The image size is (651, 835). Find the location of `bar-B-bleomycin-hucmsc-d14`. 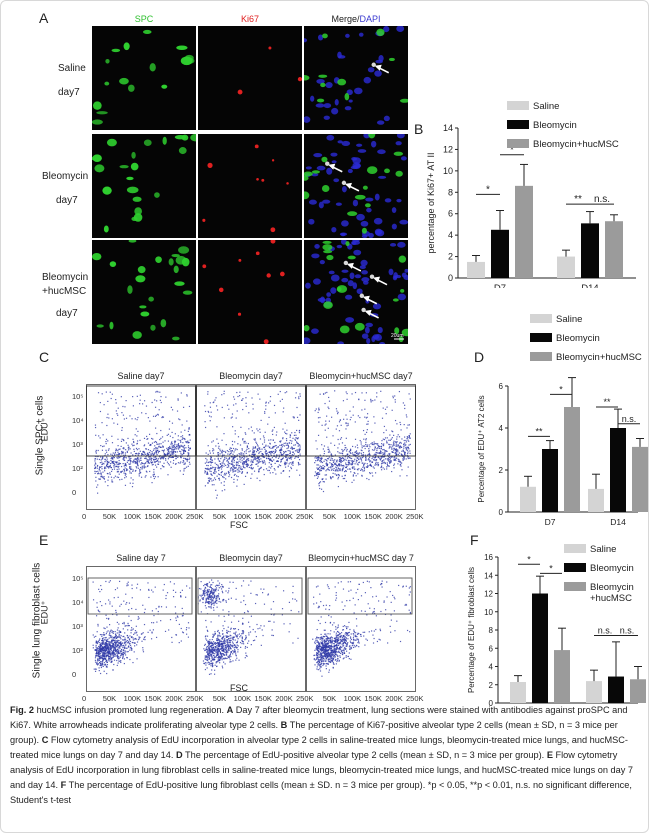

bar-B-bleomycin-hucmsc-d14 is located at coordinates (614, 249).